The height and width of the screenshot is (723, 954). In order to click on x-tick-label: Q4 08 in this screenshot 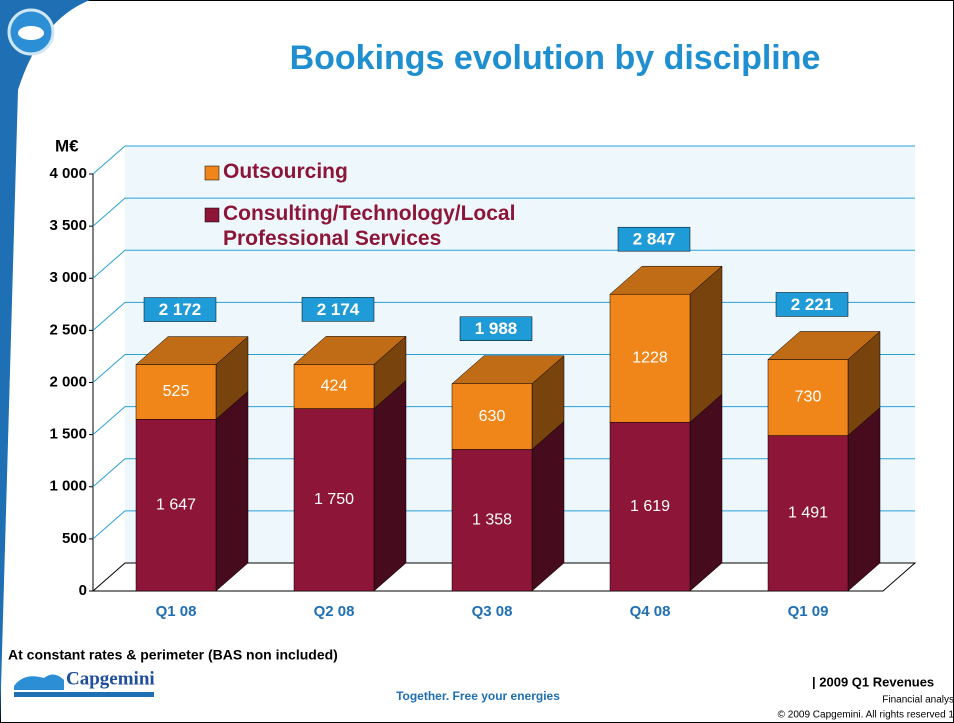, I will do `click(650, 611)`.